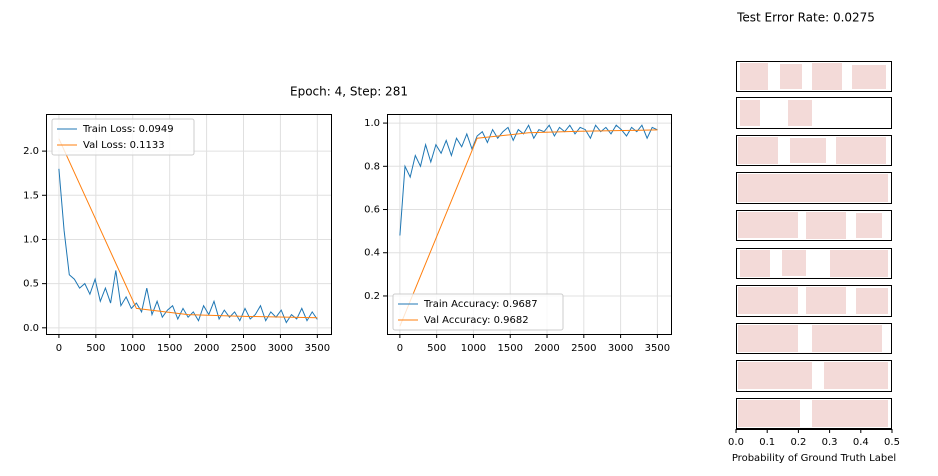 Image resolution: width=938 pixels, height=476 pixels. What do you see at coordinates (372, 166) in the screenshot?
I see `y-tick-label: 0.8` at bounding box center [372, 166].